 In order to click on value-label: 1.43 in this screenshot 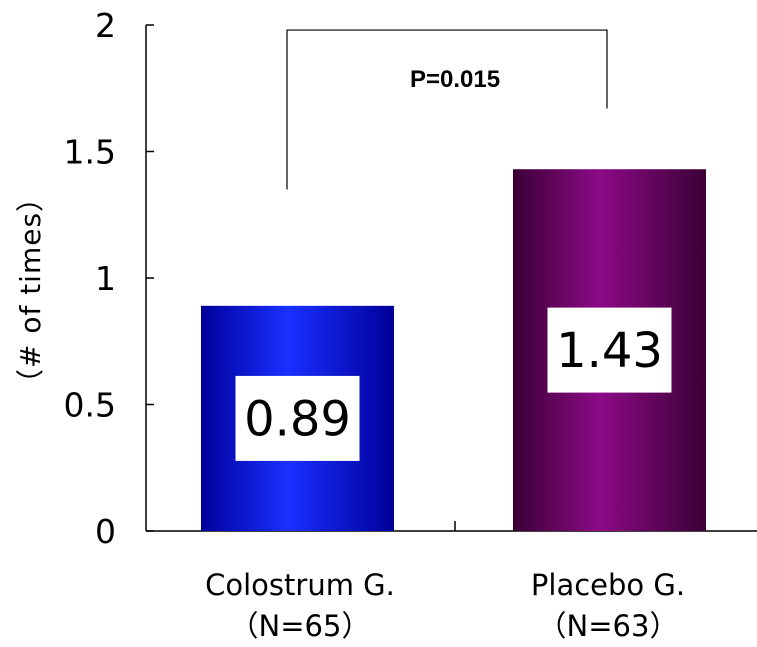, I will do `click(609, 351)`.